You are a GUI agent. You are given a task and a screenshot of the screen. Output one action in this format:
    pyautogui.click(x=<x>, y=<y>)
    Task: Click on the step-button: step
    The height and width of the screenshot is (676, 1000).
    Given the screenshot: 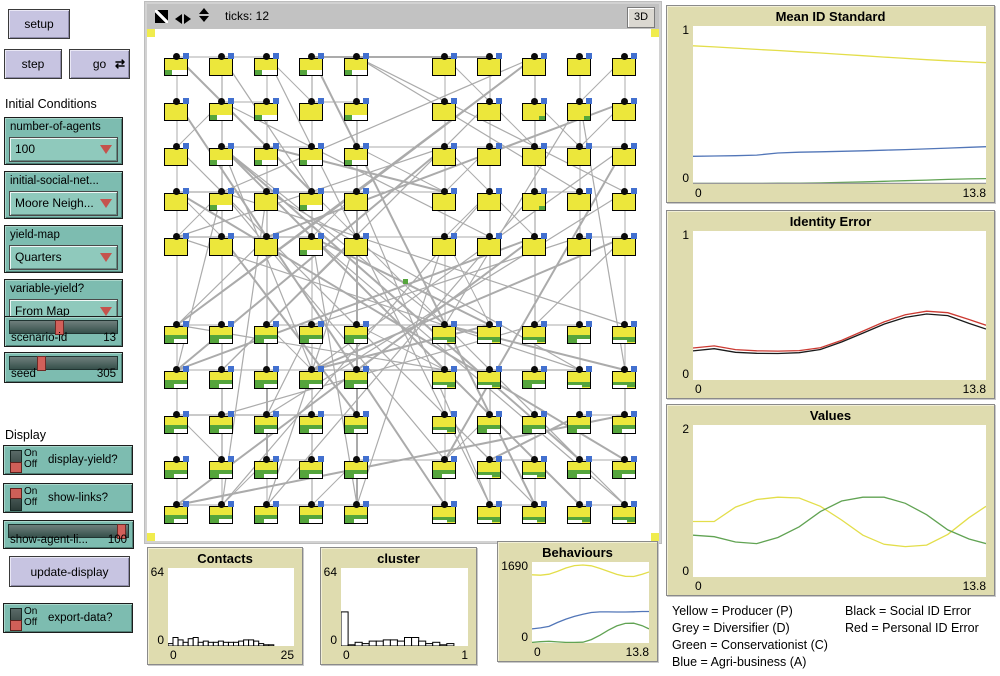 What is the action you would take?
    pyautogui.click(x=33, y=64)
    